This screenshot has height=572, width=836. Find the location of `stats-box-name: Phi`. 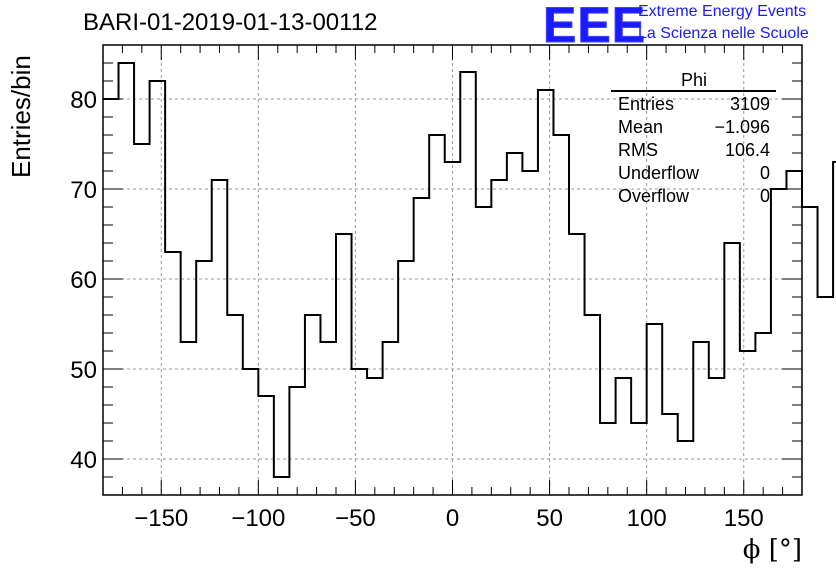

stats-box-name: Phi is located at coordinates (694, 80).